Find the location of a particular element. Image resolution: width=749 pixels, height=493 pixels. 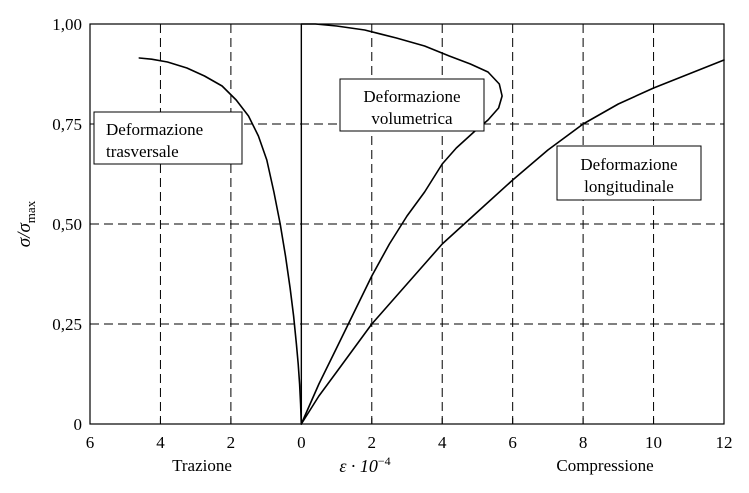

x-axis-label: ε · 10−4 is located at coordinates (364, 465).